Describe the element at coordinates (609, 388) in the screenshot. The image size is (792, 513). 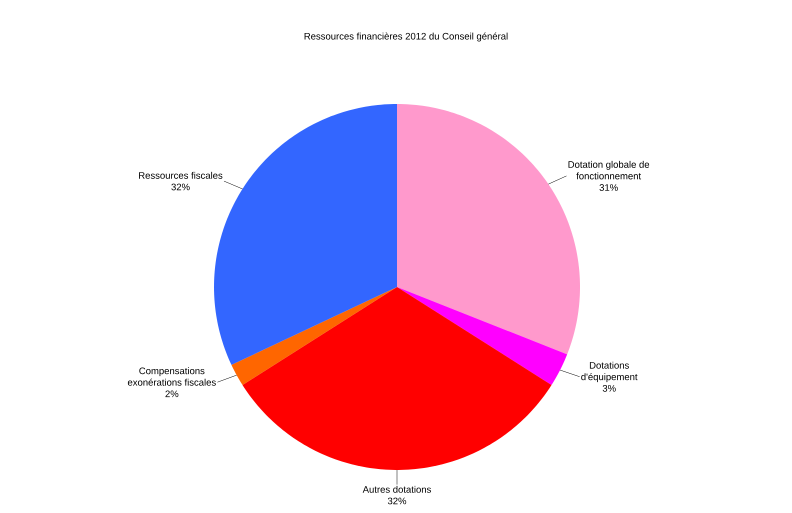
I see `data-label: 3%` at that location.